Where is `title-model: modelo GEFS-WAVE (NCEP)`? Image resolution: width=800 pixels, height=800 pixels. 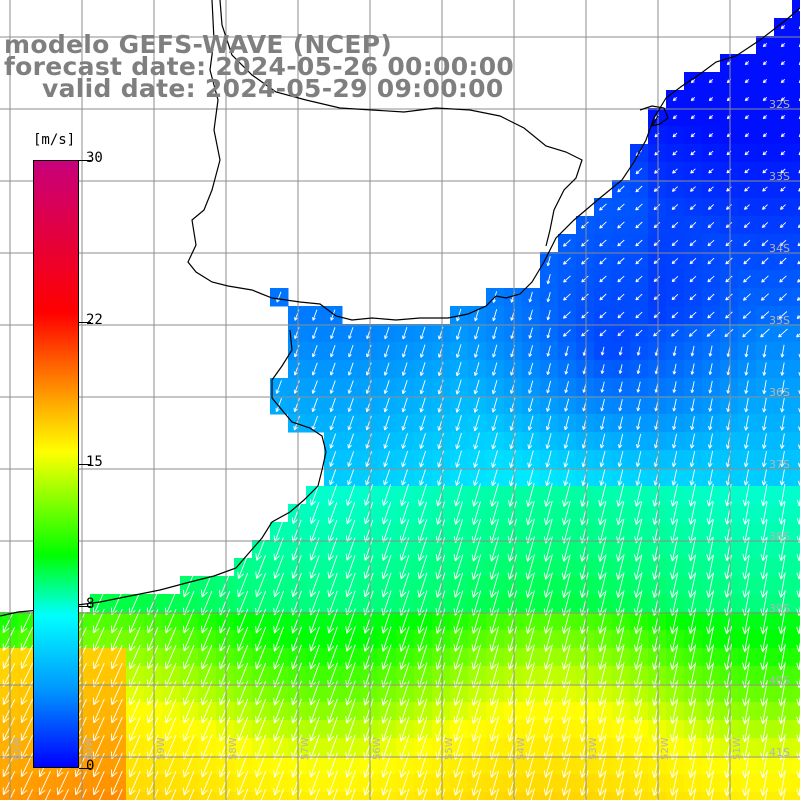
title-model: modelo GEFS-WAVE (NCEP) is located at coordinates (198, 44).